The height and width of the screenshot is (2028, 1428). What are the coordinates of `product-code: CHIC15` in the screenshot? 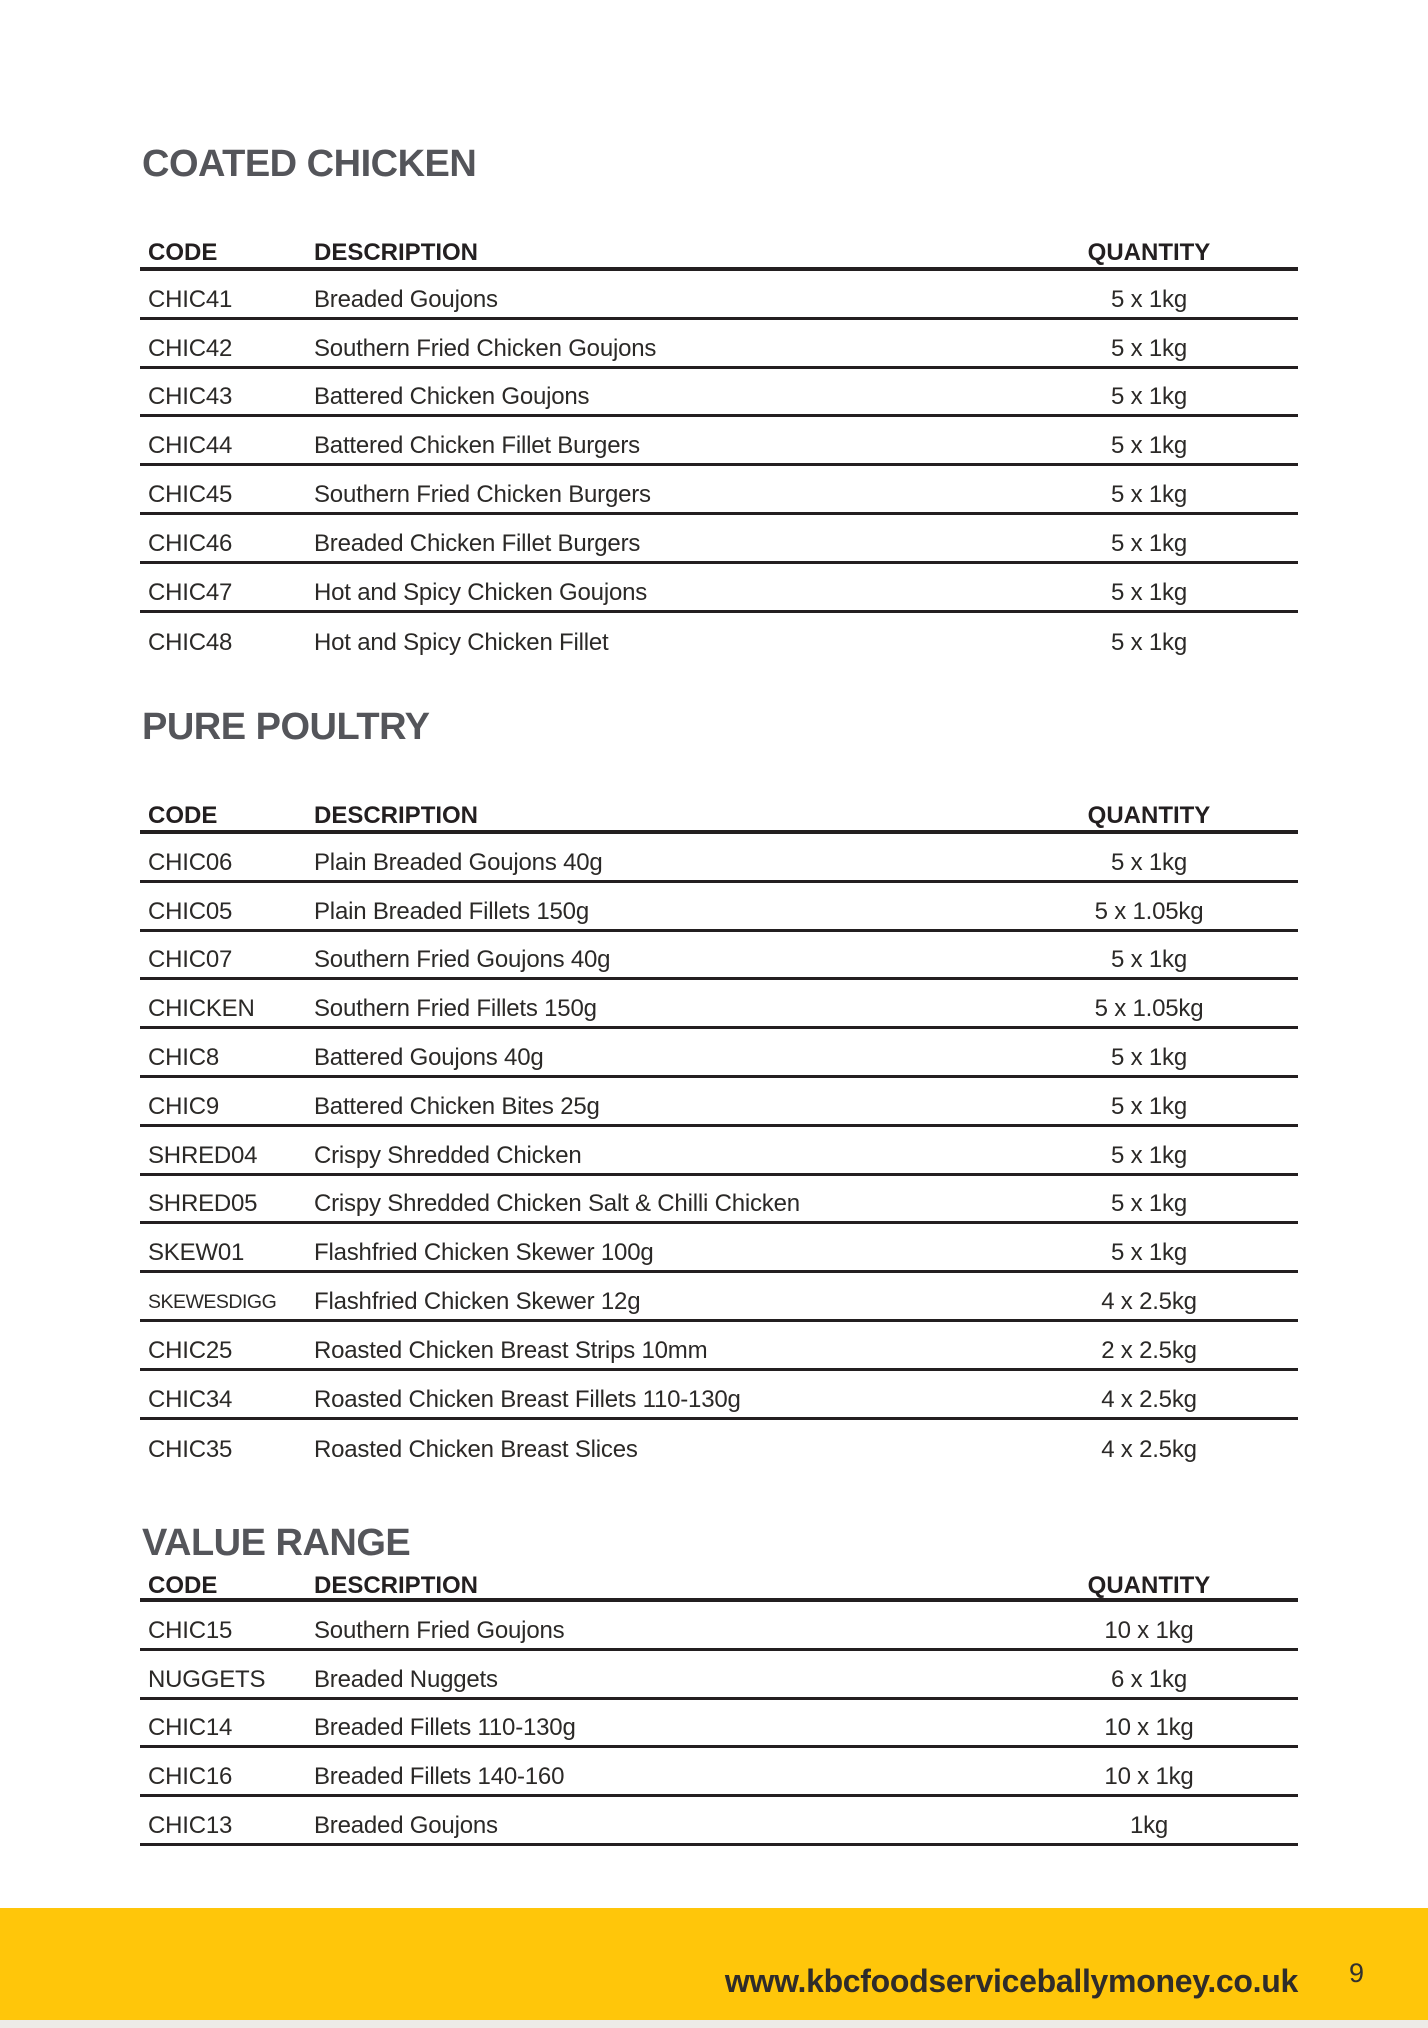 It's located at (190, 1630).